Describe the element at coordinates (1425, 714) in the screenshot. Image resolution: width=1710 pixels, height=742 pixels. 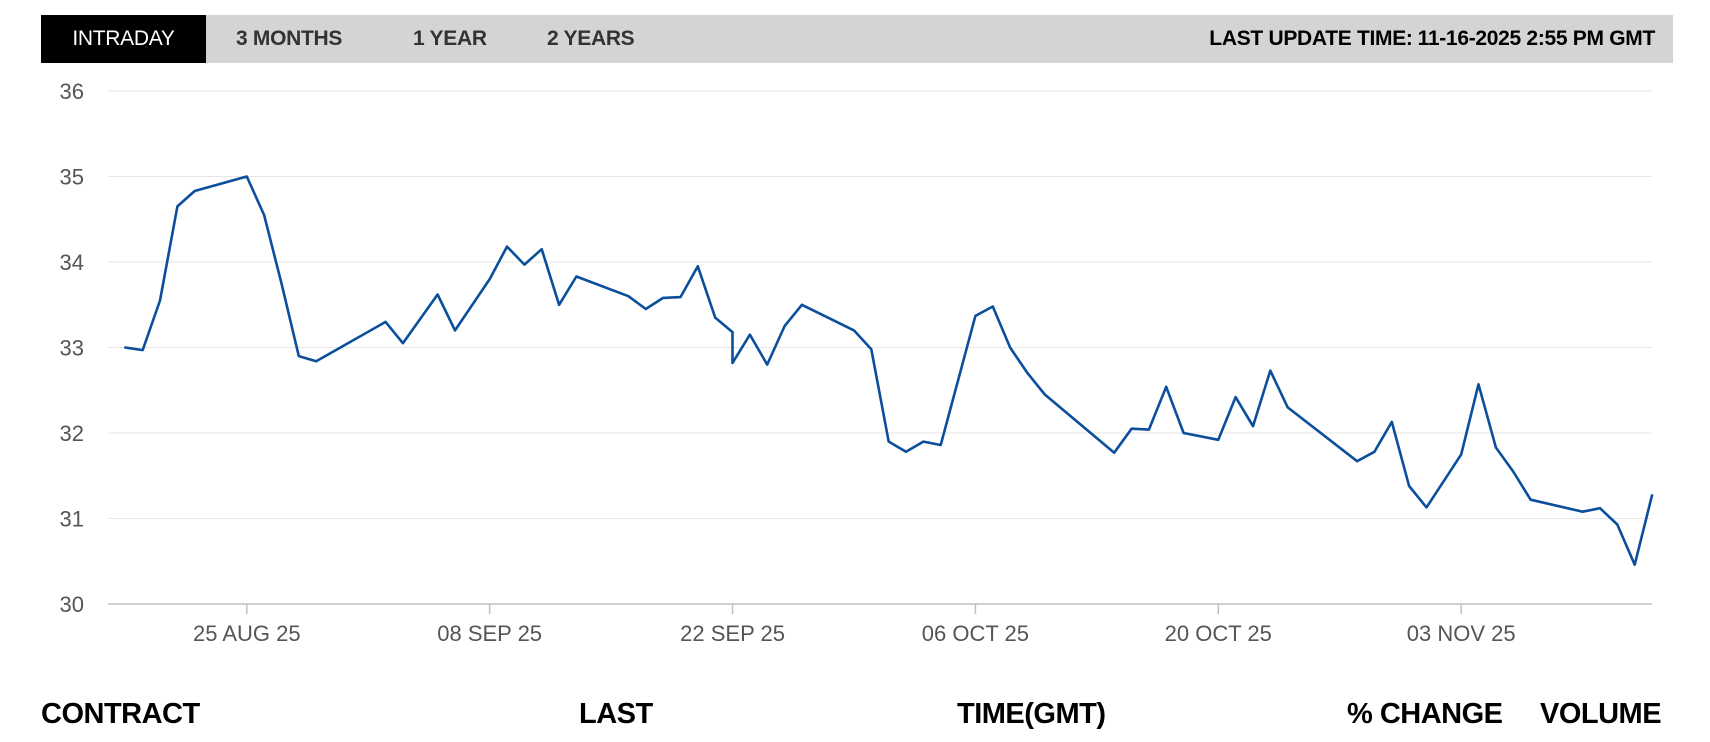
I see `column-header-change: % CHANGE` at that location.